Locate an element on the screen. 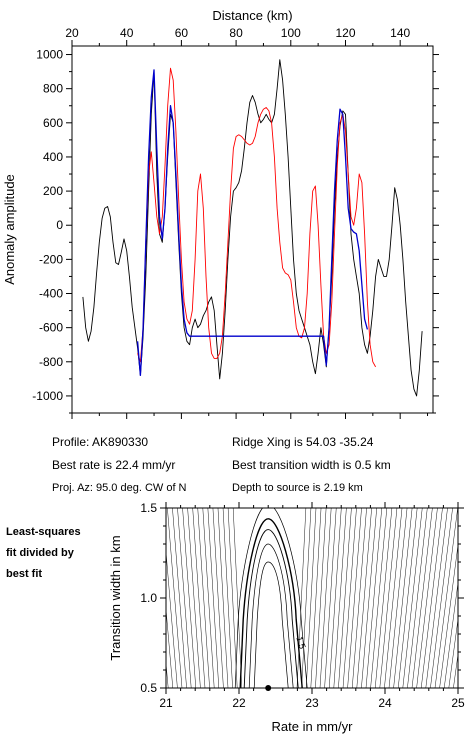 The width and height of the screenshot is (467, 745). distance-axis-label: Distance (km) is located at coordinates (252, 15).